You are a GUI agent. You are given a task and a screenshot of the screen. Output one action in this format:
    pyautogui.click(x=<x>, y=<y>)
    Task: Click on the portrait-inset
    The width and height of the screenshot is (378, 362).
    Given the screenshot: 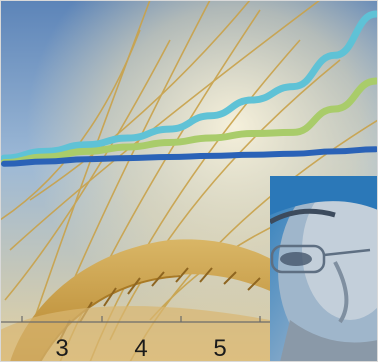 What is the action you would take?
    pyautogui.click(x=324, y=269)
    